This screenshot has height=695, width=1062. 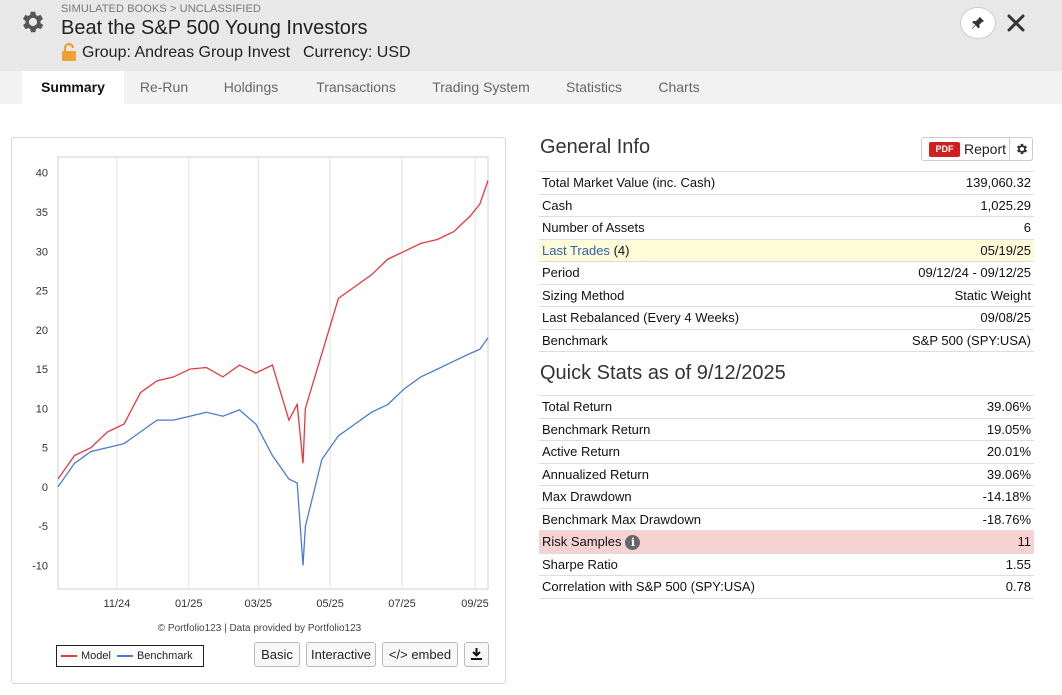 I want to click on table-row: Cash 1,025.29, so click(x=786, y=205).